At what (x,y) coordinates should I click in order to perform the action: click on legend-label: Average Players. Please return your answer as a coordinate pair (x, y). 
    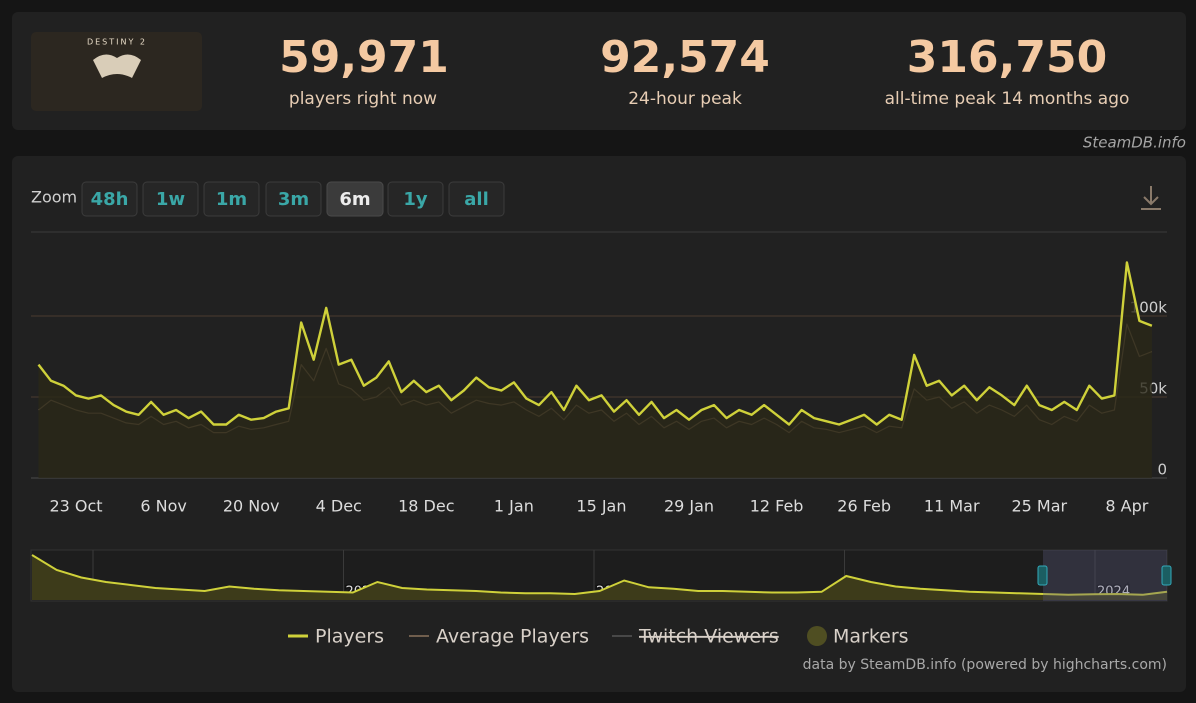
    Looking at the image, I should click on (512, 637).